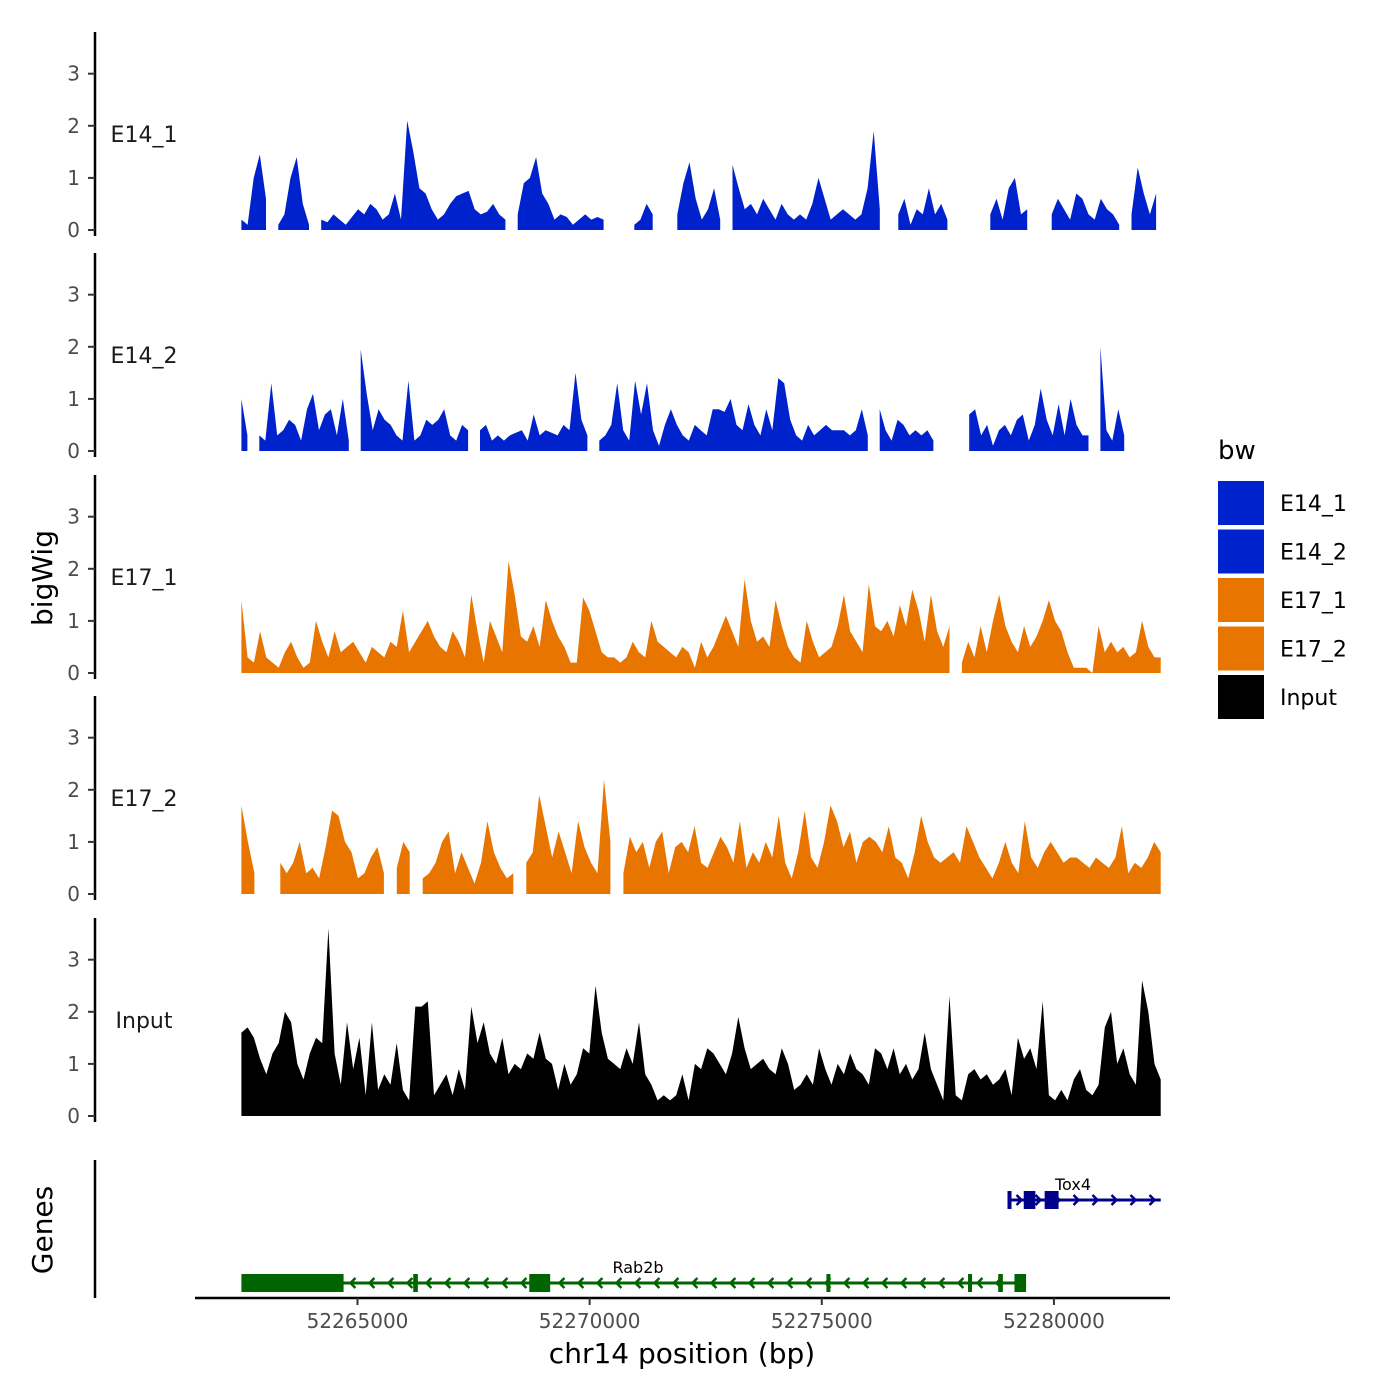 The image size is (1400, 1400). What do you see at coordinates (682, 1353) in the screenshot?
I see `x-axis-title: chr14 position (bp)` at bounding box center [682, 1353].